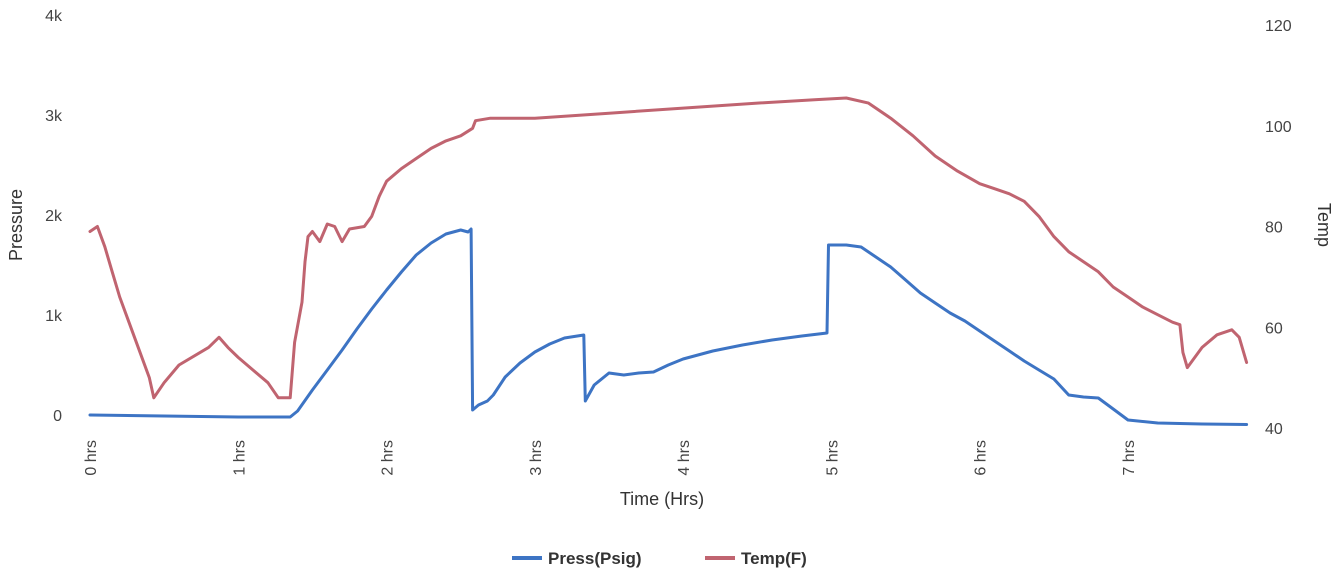 The width and height of the screenshot is (1341, 573). What do you see at coordinates (774, 558) in the screenshot?
I see `legend-label-temp: Temp(F)` at bounding box center [774, 558].